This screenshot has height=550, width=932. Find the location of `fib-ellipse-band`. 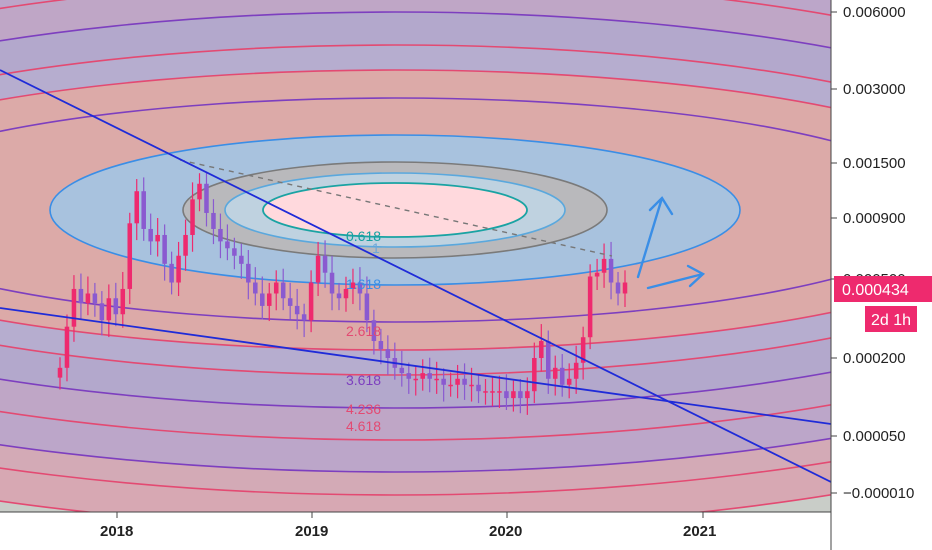

fib-ellipse-band is located at coordinates (395, 210).